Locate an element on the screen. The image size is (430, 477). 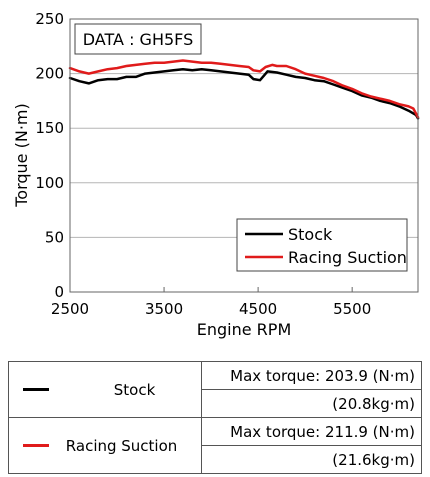
x-tick-label-5500: 5500 is located at coordinates (352, 309).